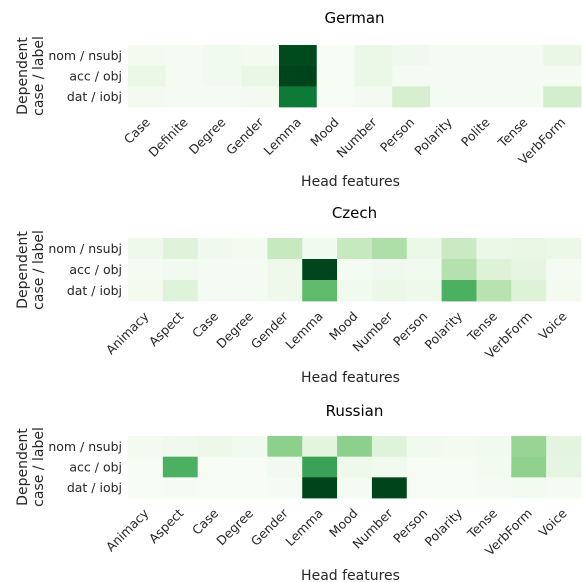  What do you see at coordinates (324, 132) in the screenshot?
I see `column-tick-label: Mood` at bounding box center [324, 132].